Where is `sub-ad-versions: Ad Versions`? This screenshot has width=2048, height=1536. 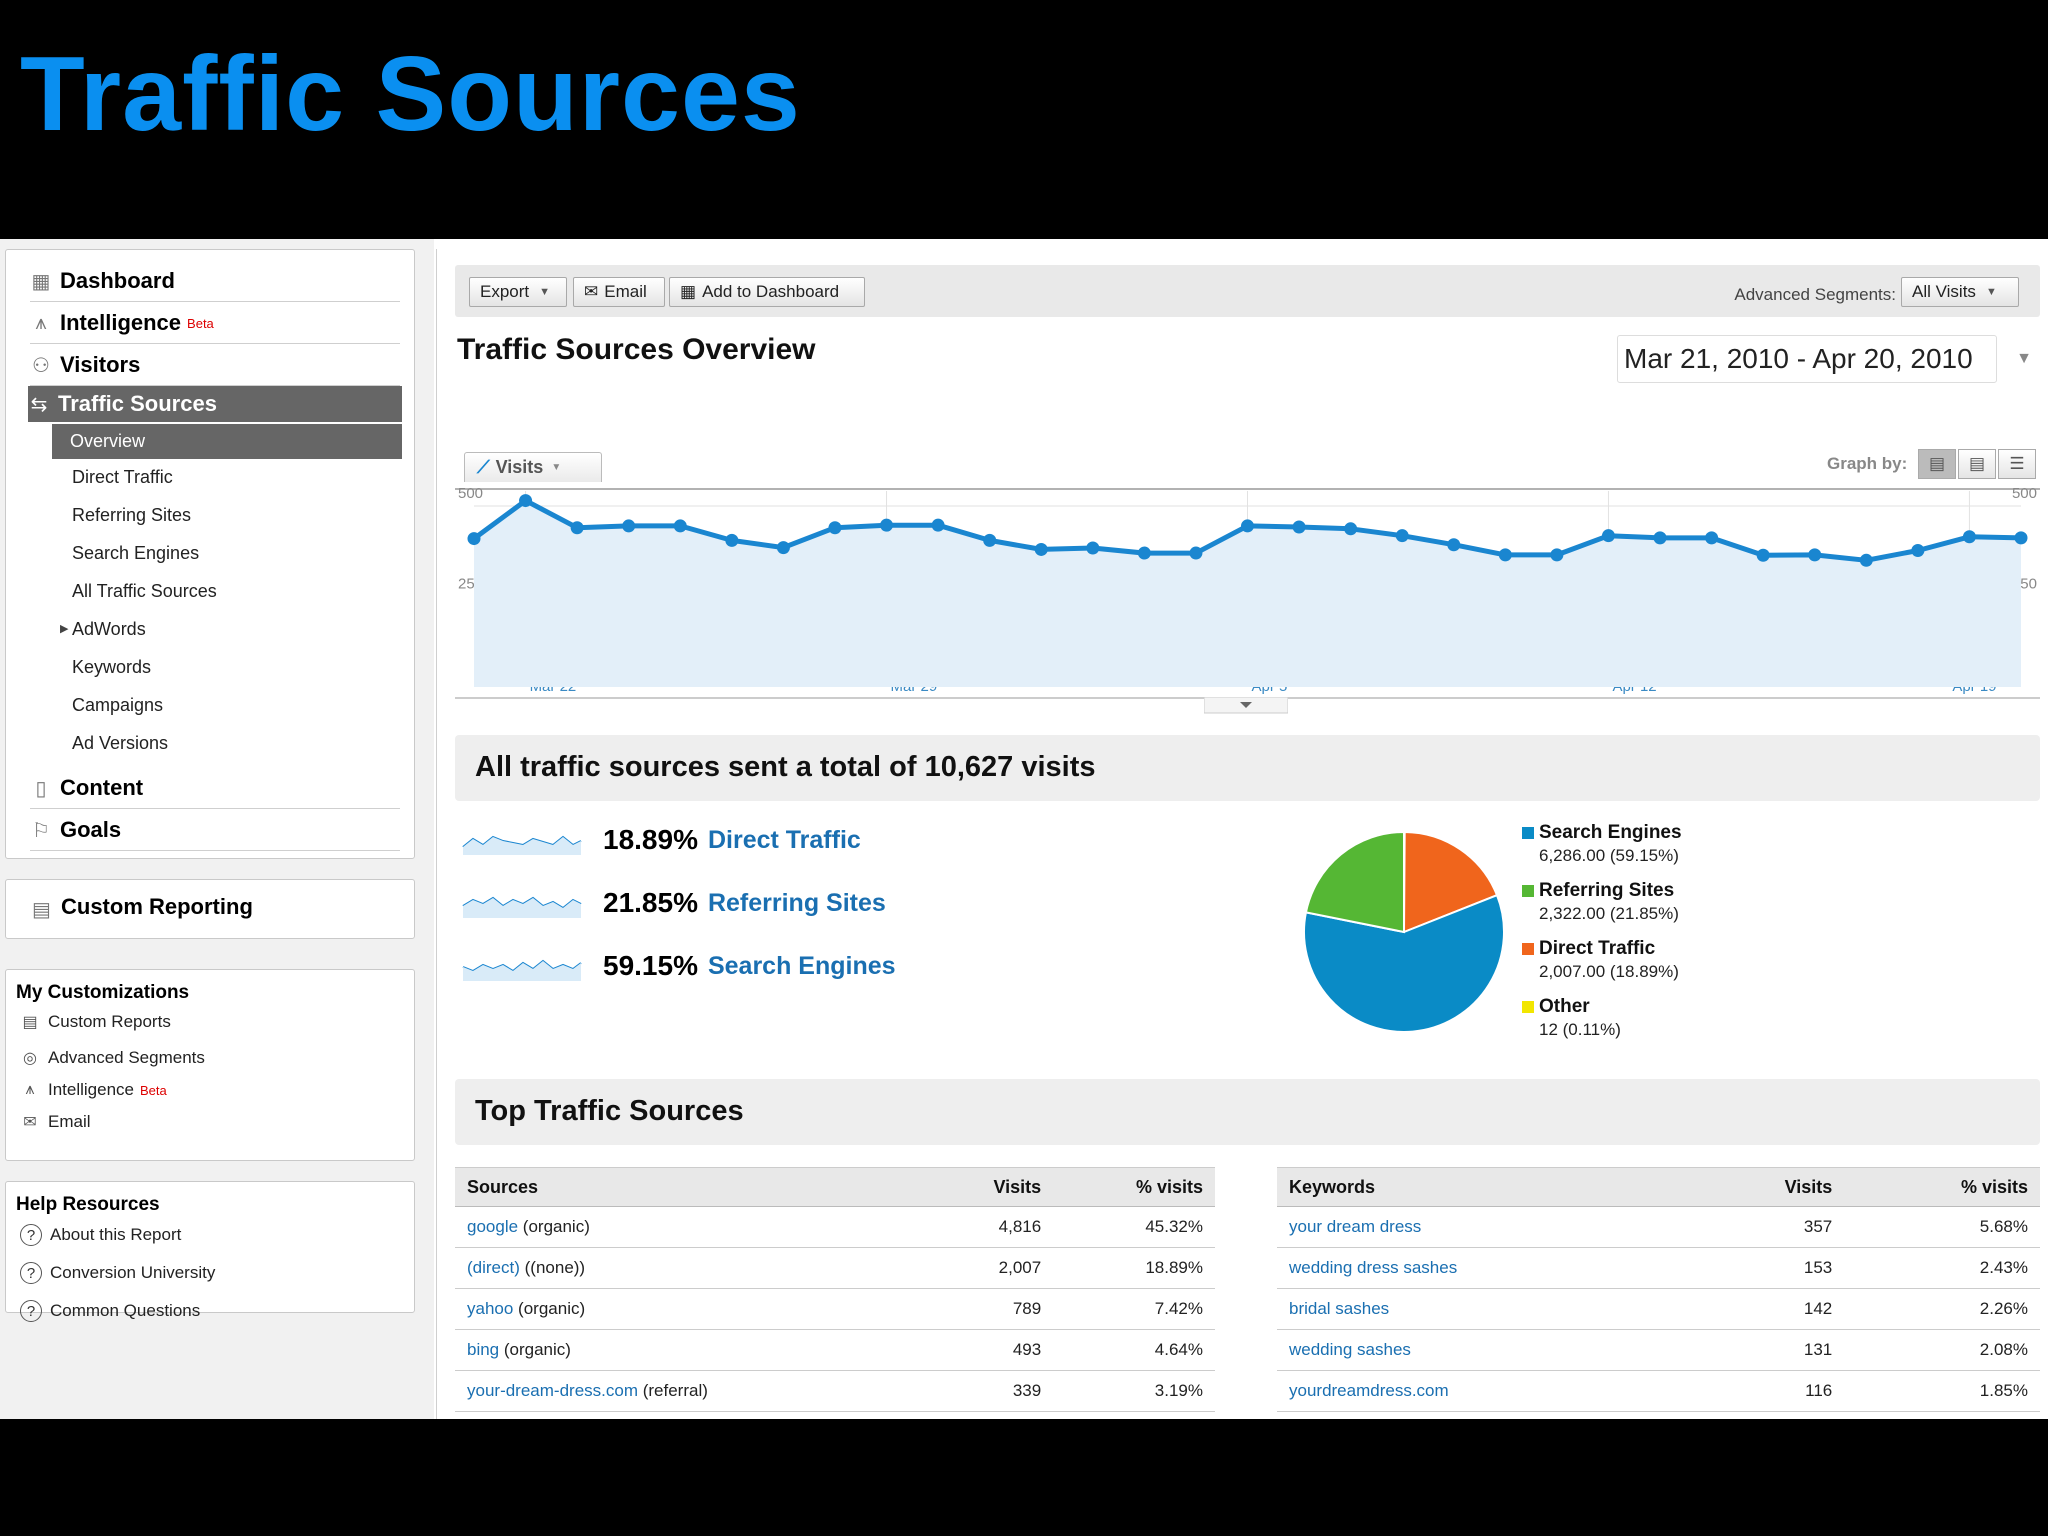
sub-ad-versions: Ad Versions is located at coordinates (120, 743).